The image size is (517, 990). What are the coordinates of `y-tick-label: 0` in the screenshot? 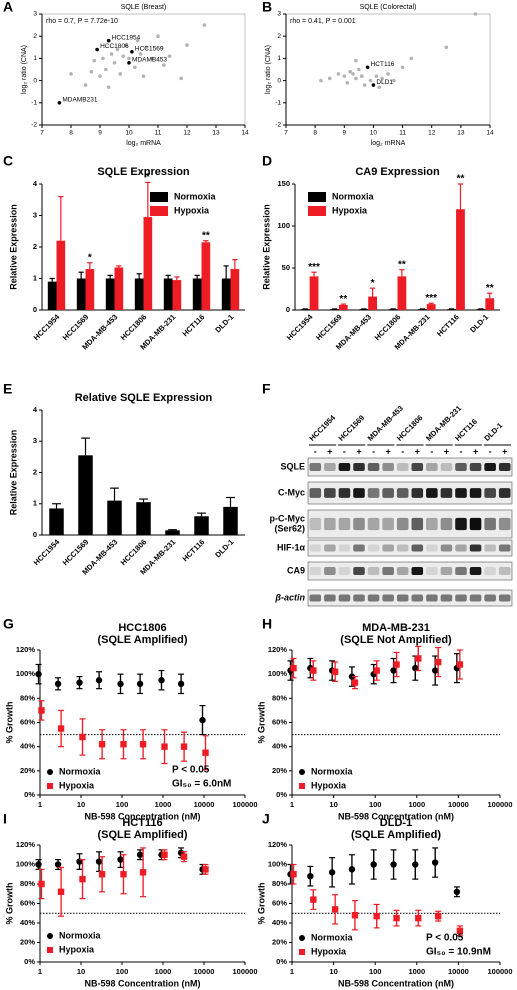 It's located at (279, 80).